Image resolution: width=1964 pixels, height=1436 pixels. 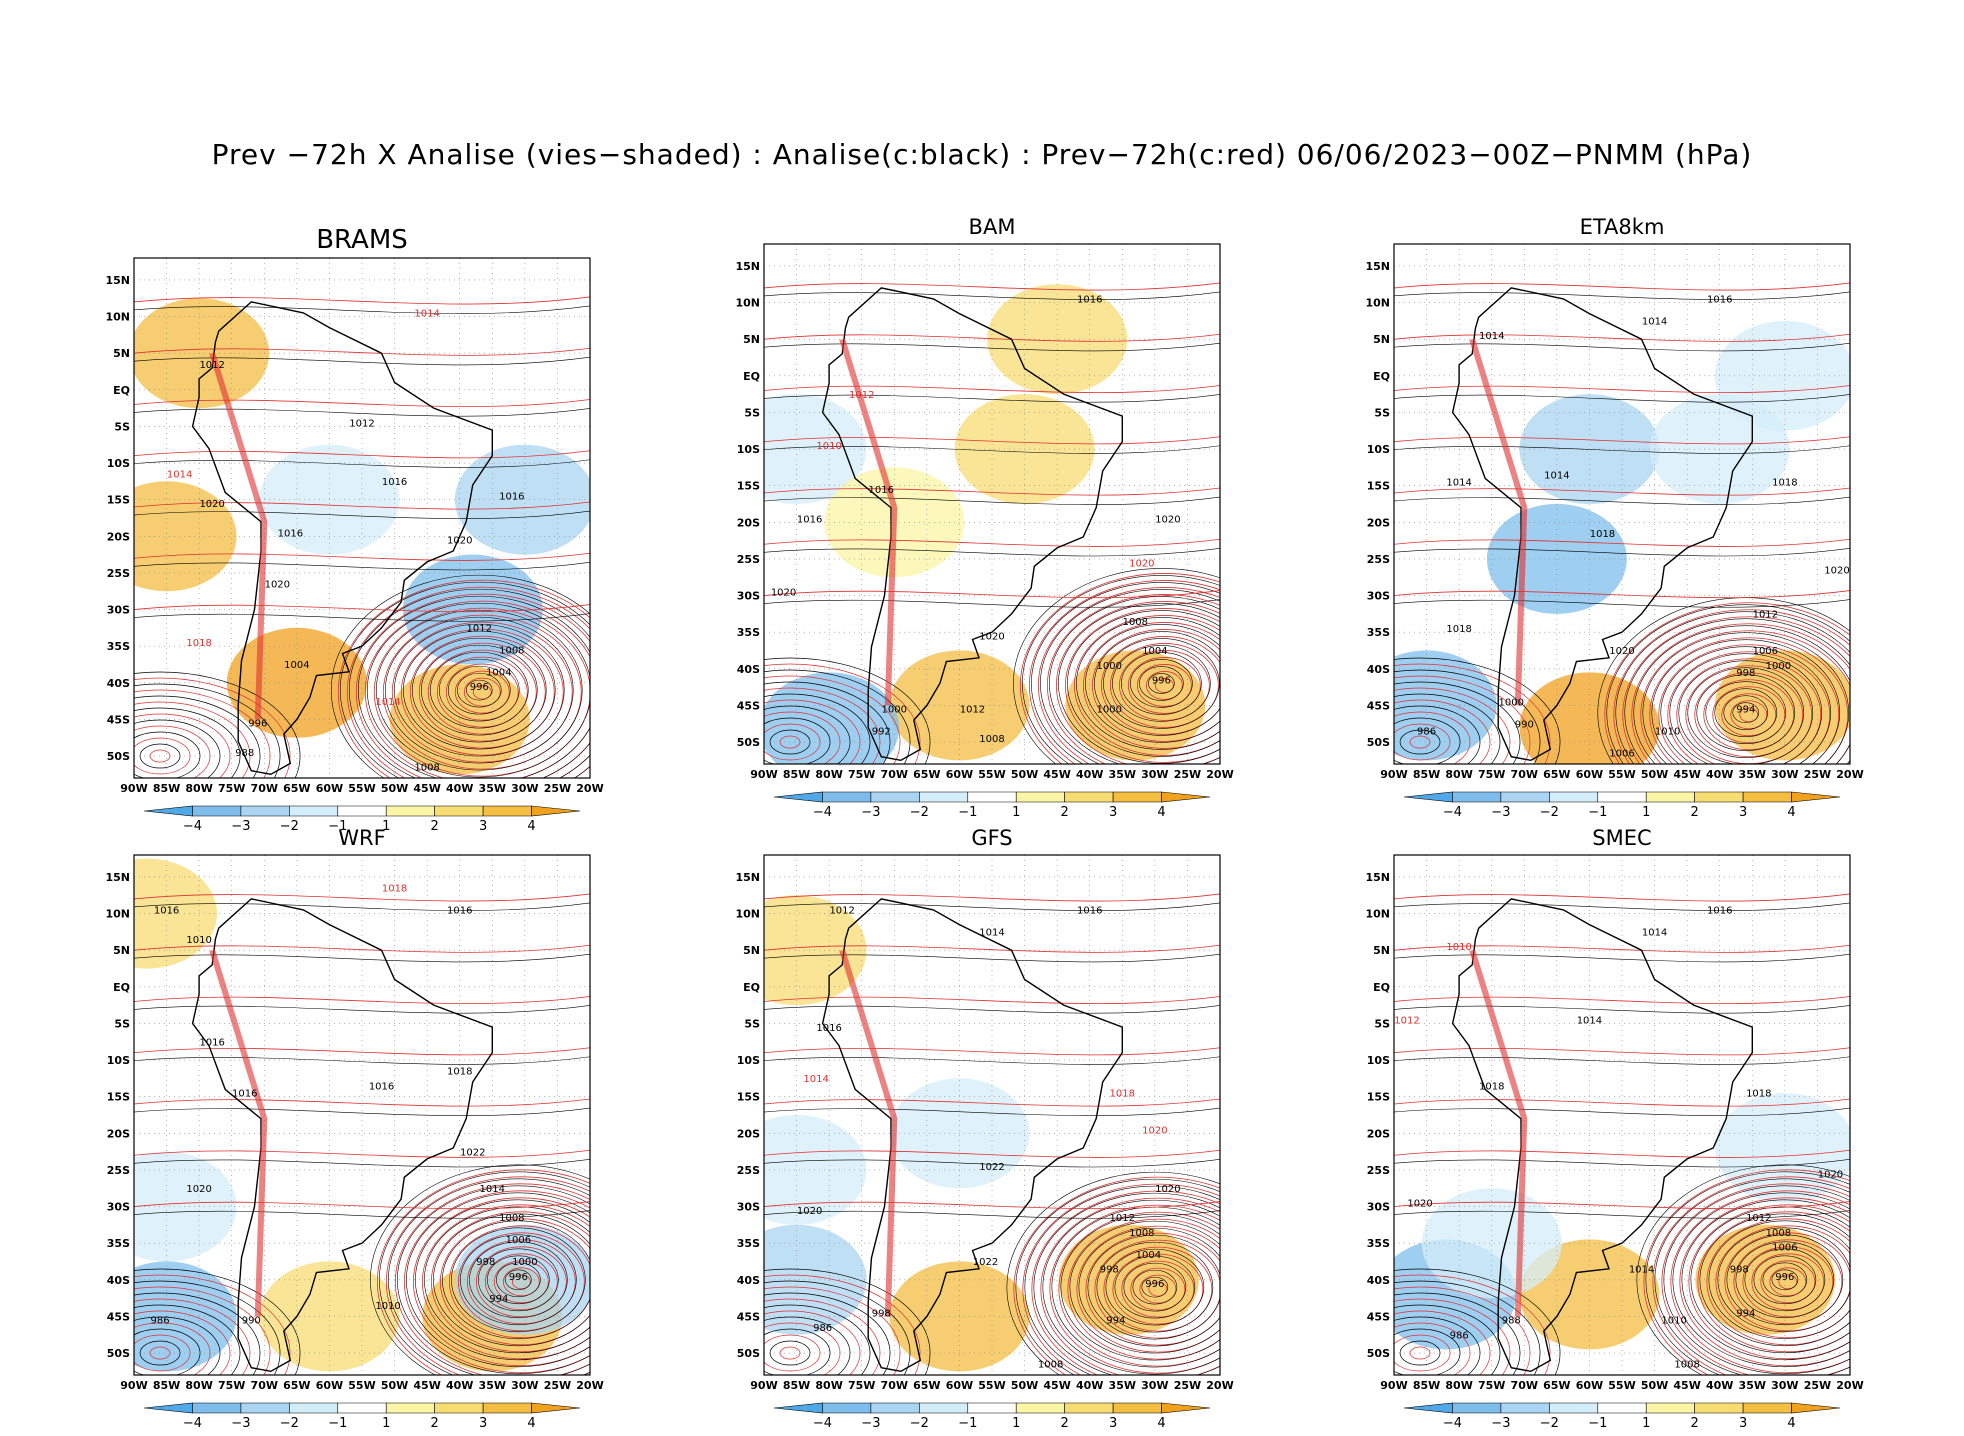 What do you see at coordinates (1393, 1385) in the screenshot?
I see `x-tick-label: 90W` at bounding box center [1393, 1385].